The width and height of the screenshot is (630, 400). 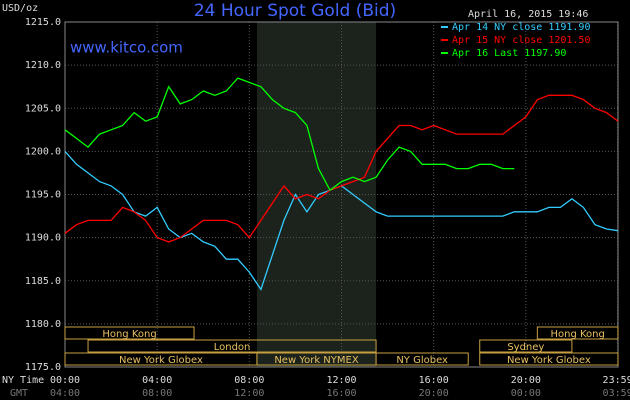 I want to click on x2-axis-label: GMT, so click(x=19, y=393).